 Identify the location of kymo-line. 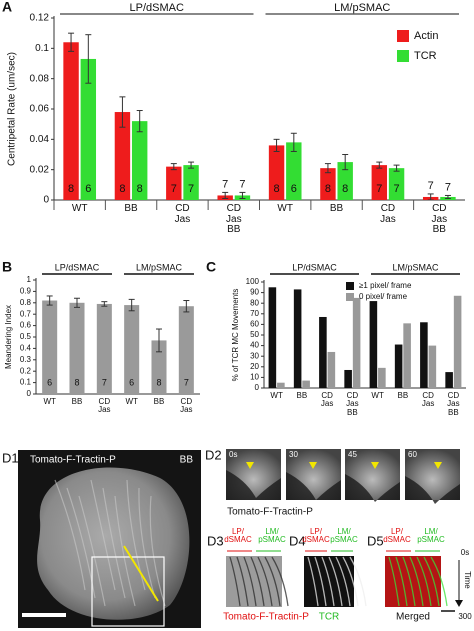
(141, 573).